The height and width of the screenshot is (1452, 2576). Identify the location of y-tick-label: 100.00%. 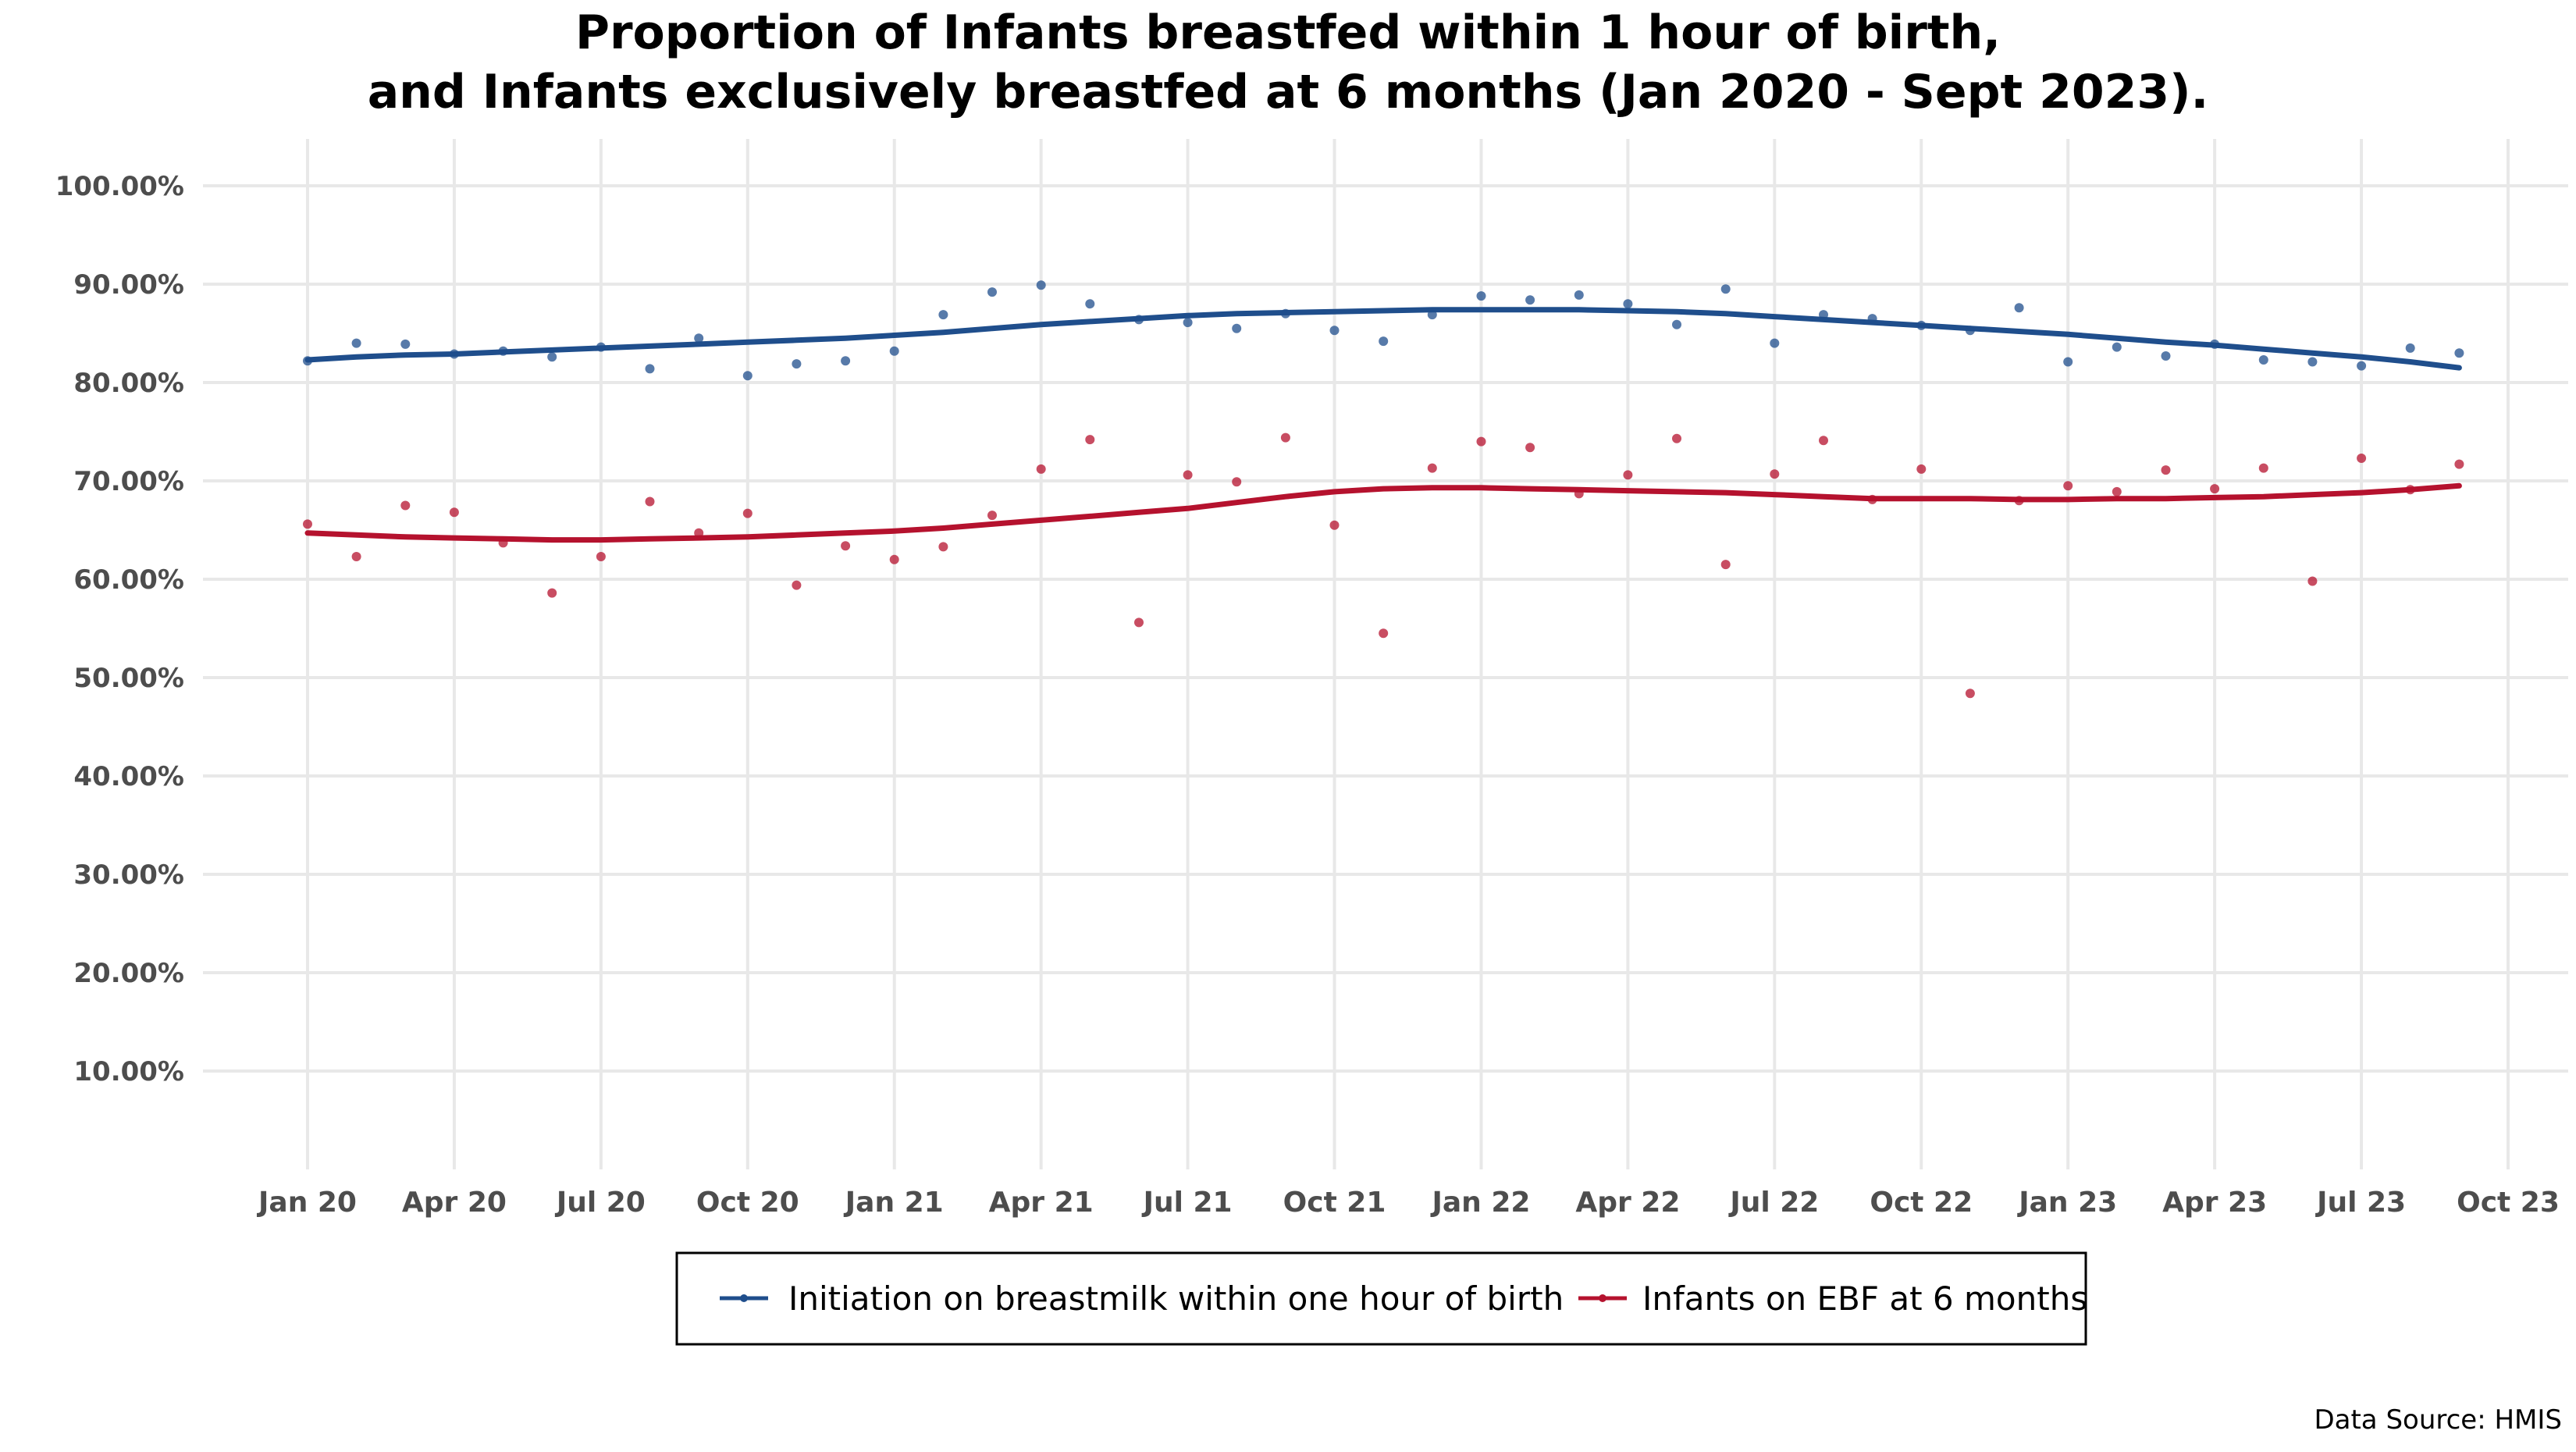
(119, 186).